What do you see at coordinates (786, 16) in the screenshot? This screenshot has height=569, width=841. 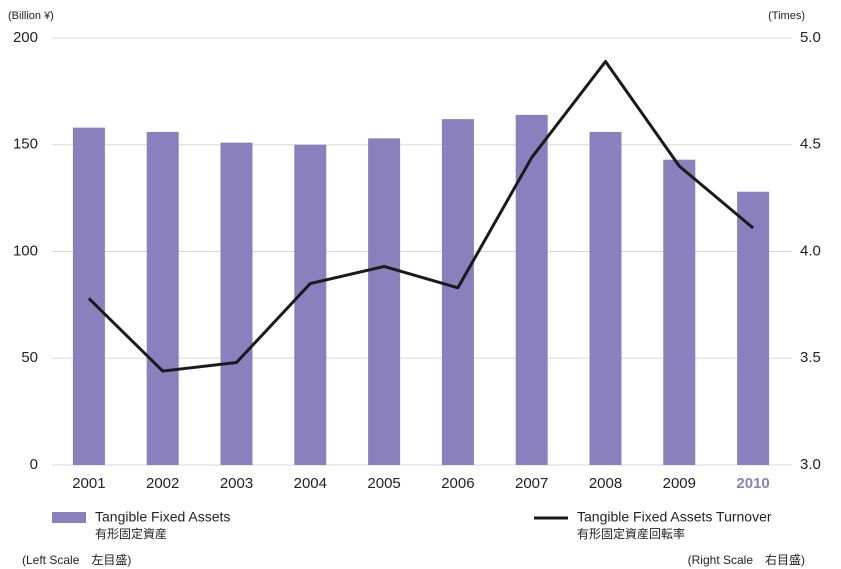 I see `y2-axis-label: (Times)` at bounding box center [786, 16].